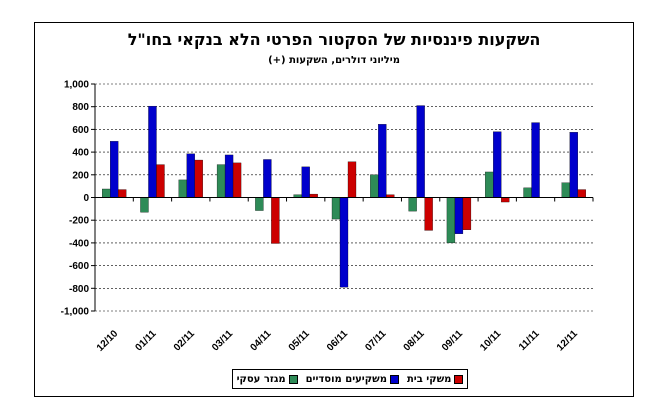 The width and height of the screenshot is (668, 416). What do you see at coordinates (375, 340) in the screenshot?
I see `x-tick-label: 07/11` at bounding box center [375, 340].